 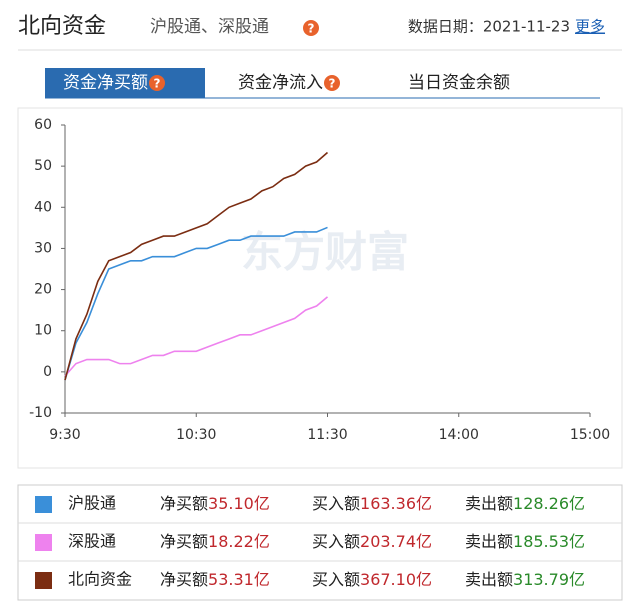 What do you see at coordinates (62, 26) in the screenshot?
I see `page-title: 北向资金` at bounding box center [62, 26].